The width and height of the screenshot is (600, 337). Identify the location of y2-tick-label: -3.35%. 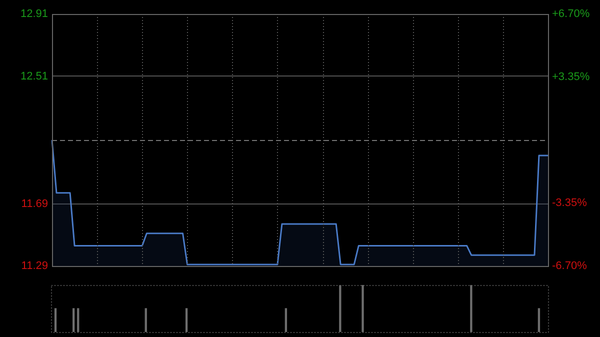
(570, 203).